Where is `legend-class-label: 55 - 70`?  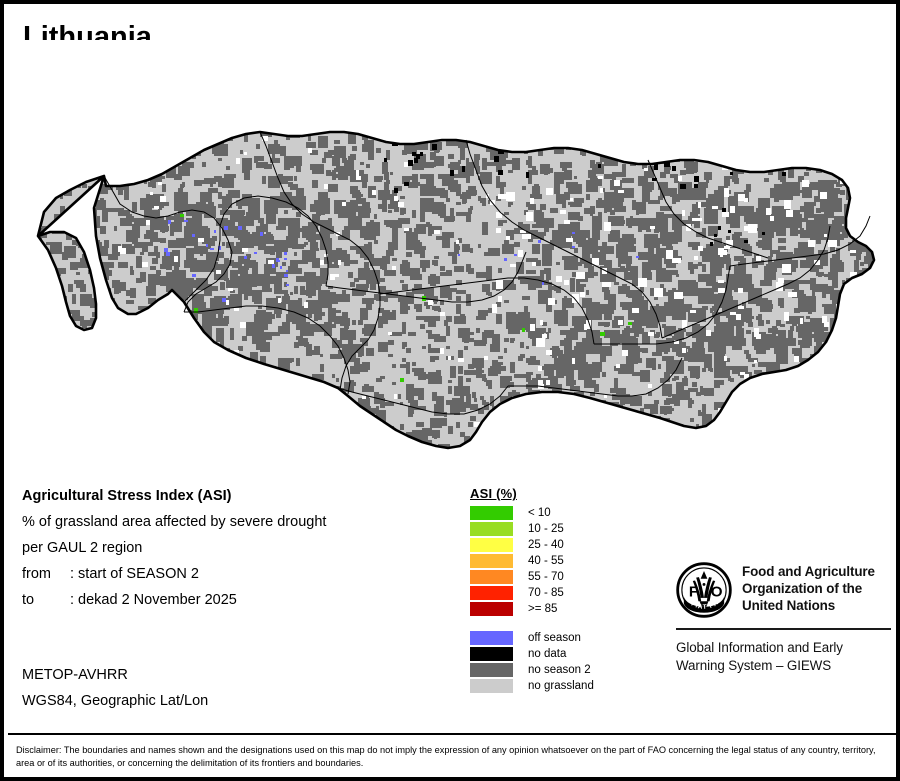
legend-class-label: 55 - 70 is located at coordinates (546, 576).